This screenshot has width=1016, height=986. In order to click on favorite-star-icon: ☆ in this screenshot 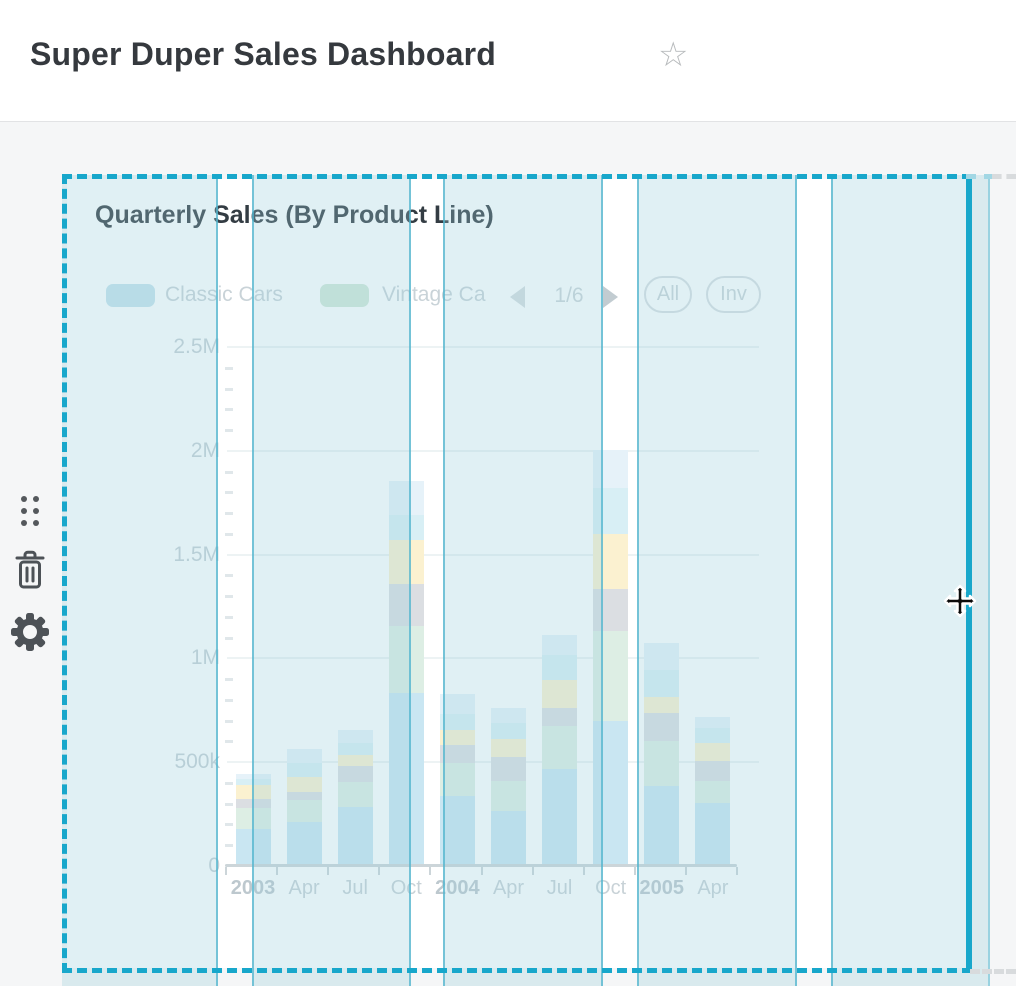, I will do `click(673, 55)`.